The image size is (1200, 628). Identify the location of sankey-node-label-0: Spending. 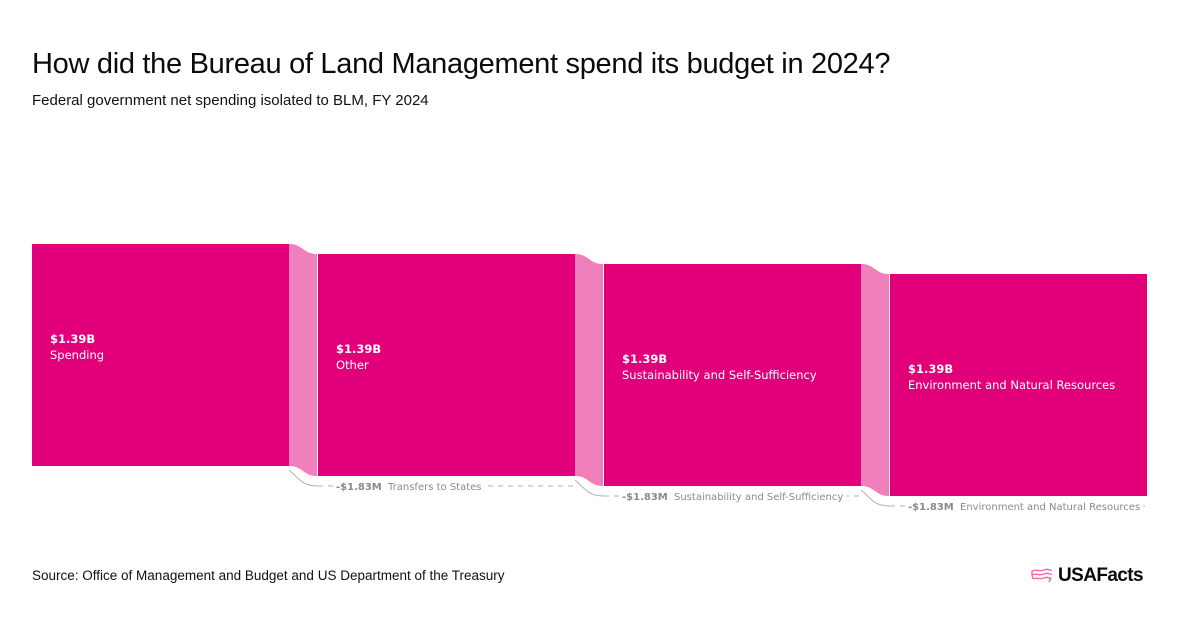
(77, 355).